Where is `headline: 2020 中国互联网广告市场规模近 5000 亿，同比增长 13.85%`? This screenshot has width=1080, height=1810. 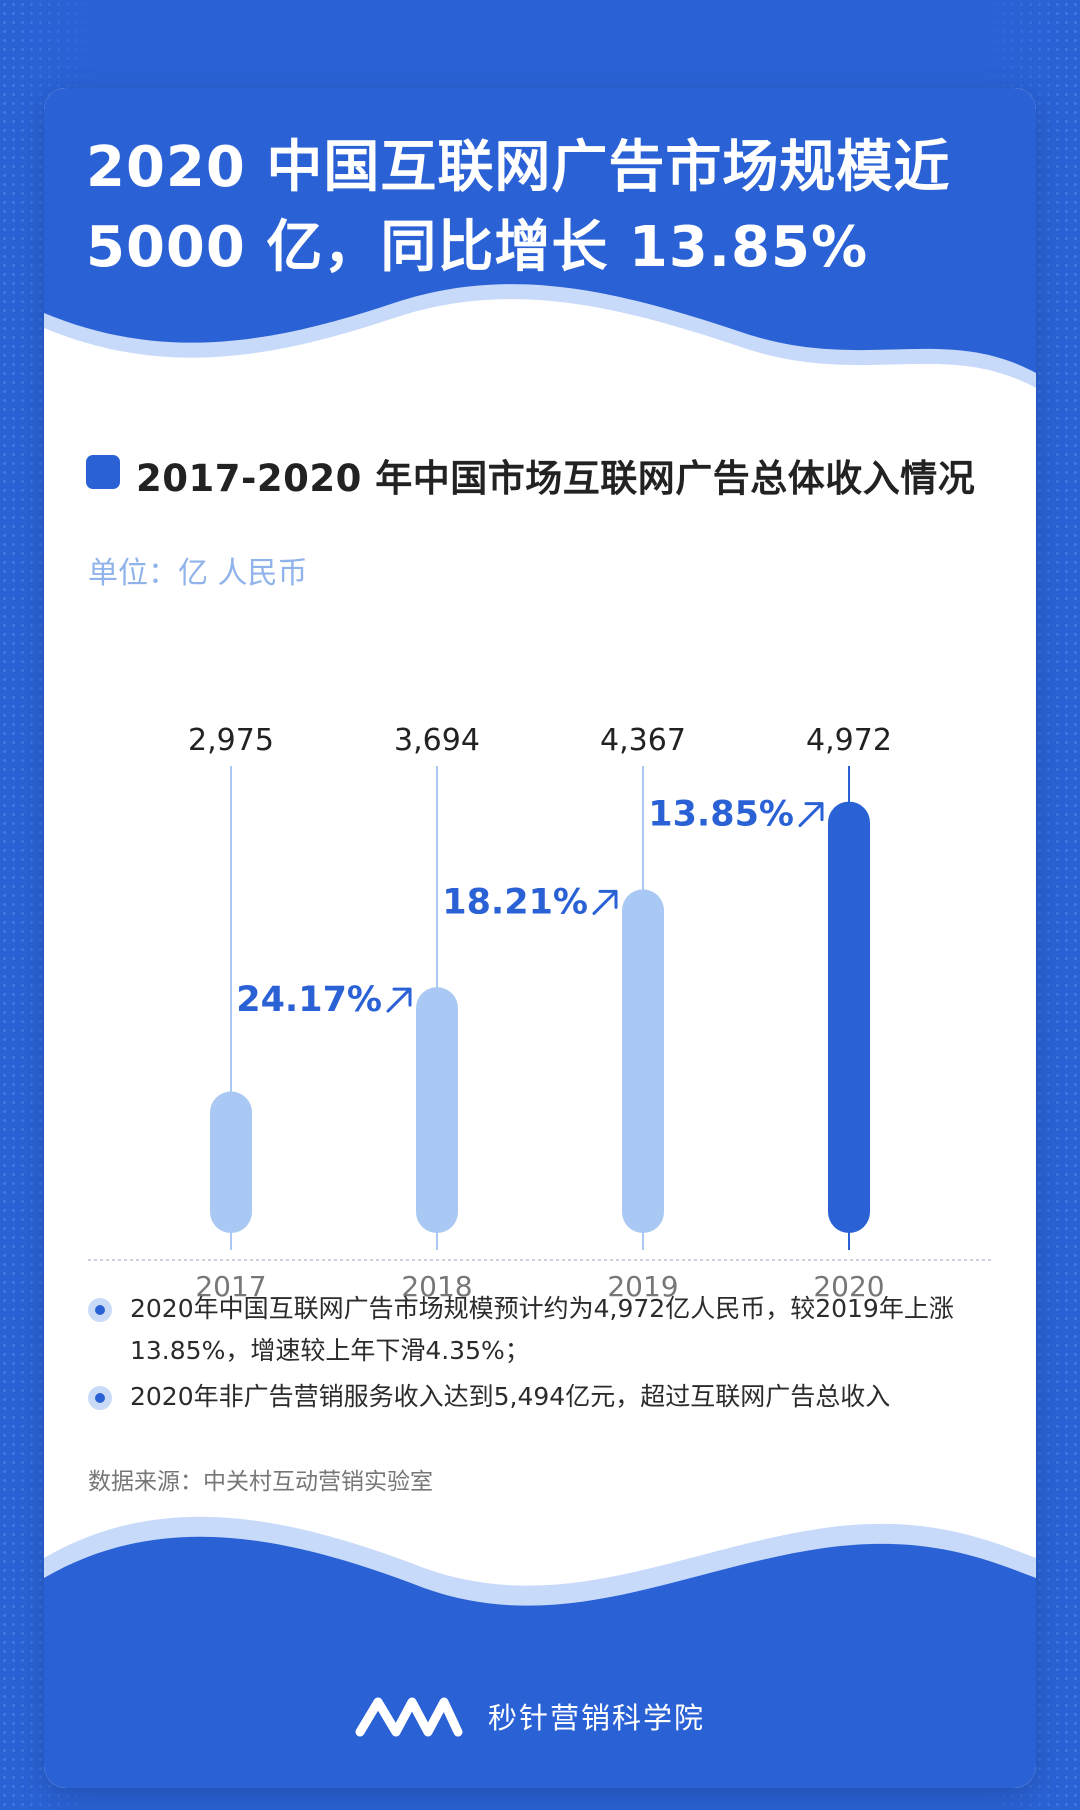
headline: 2020 中国互联网广告市场规模近 5000 亿，同比增长 13.85% is located at coordinates (546, 208).